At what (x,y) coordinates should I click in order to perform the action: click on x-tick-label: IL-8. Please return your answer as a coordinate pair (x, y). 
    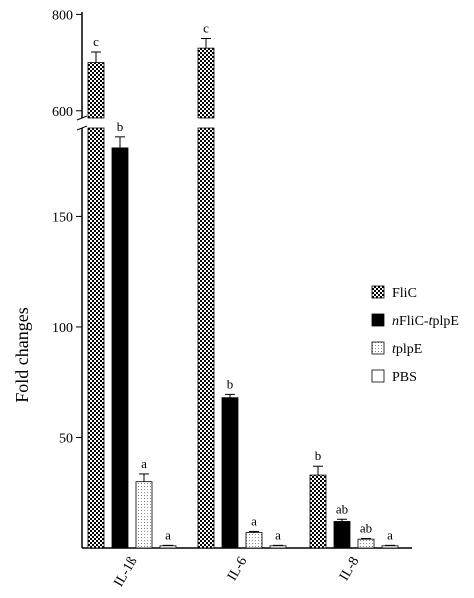
    Looking at the image, I should click on (349, 569).